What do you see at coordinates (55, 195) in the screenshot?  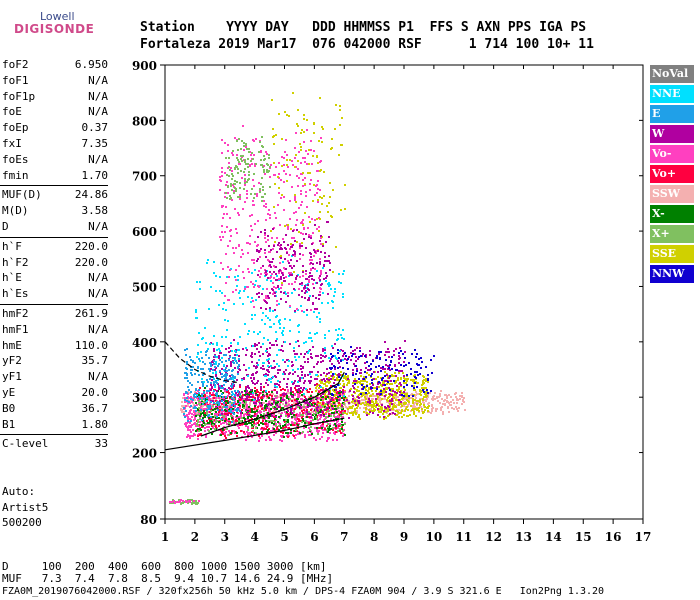 I see `param-row: MUF(D) 24.86` at bounding box center [55, 195].